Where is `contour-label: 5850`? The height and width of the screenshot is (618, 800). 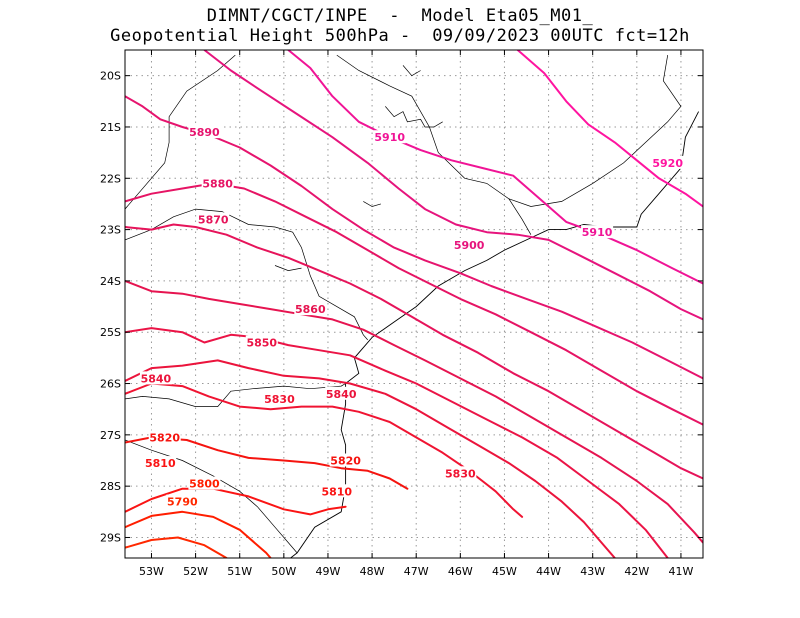
contour-label: 5850 is located at coordinates (261, 342).